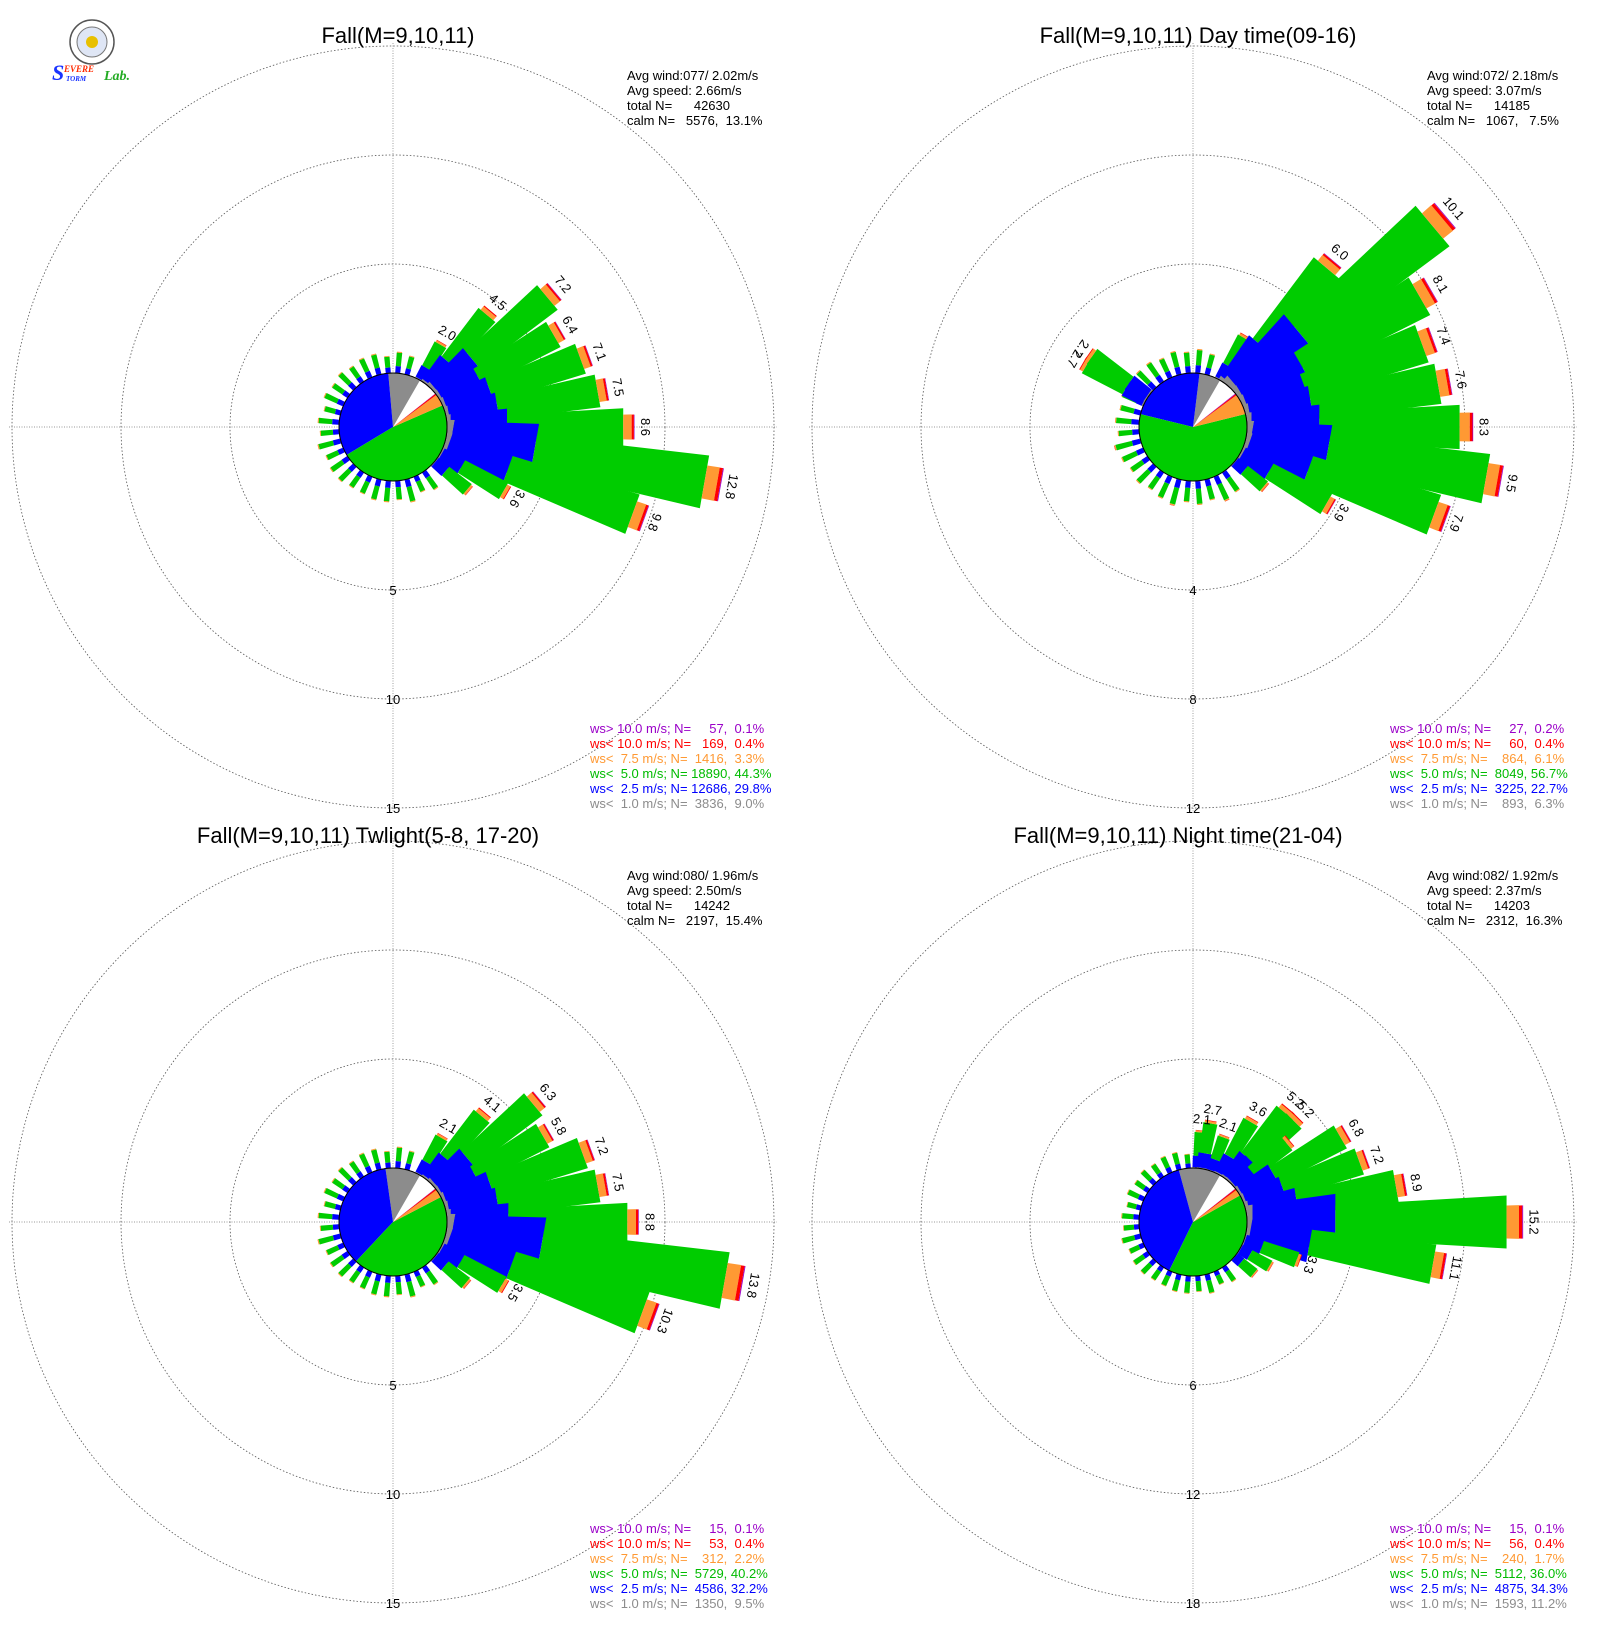  I want to click on value-label-9: 3.9, so click(1341, 512).